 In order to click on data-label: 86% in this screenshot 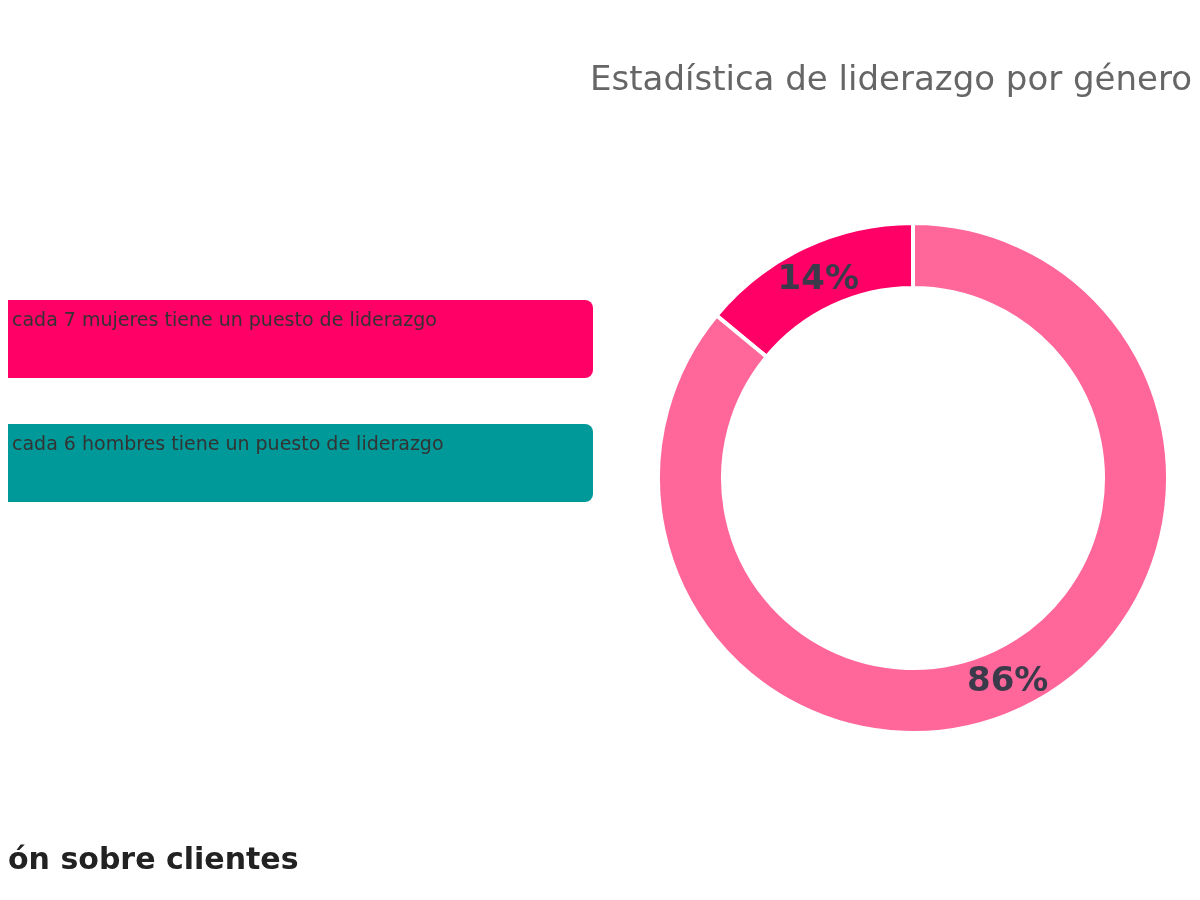, I will do `click(1008, 679)`.